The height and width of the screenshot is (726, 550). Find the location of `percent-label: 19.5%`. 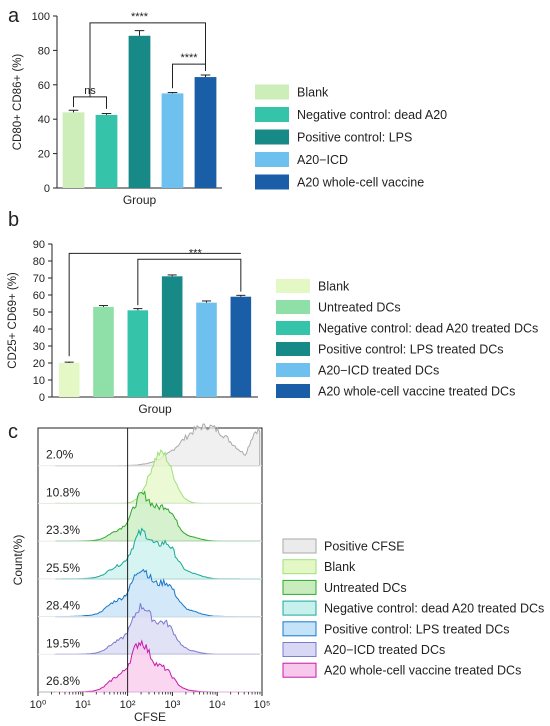

percent-label: 19.5% is located at coordinates (63, 643).